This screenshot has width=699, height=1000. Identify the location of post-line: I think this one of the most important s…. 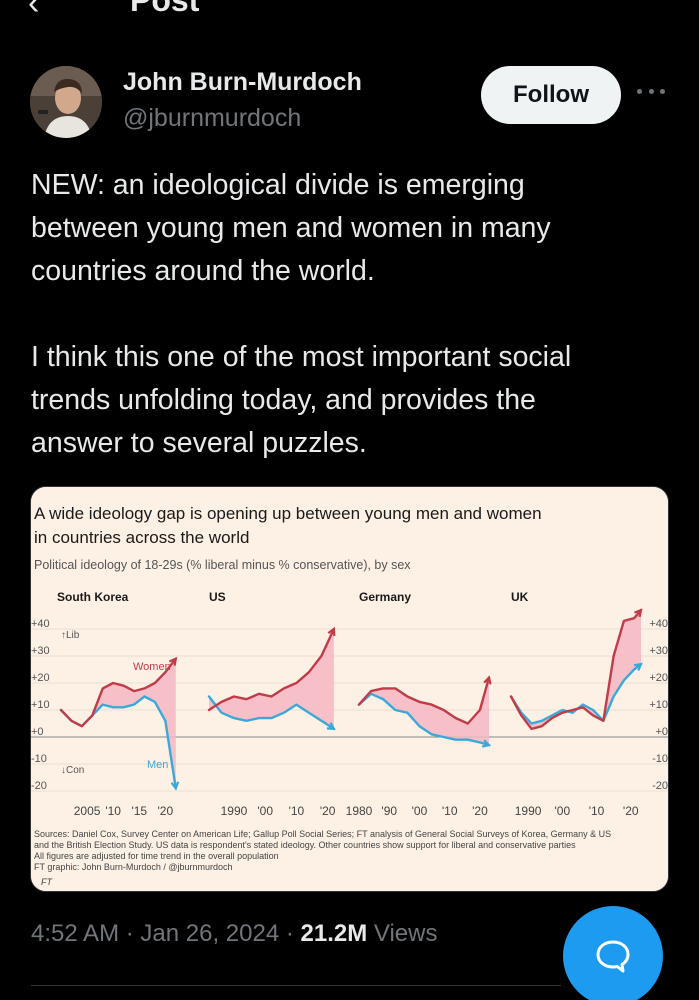
(301, 357).